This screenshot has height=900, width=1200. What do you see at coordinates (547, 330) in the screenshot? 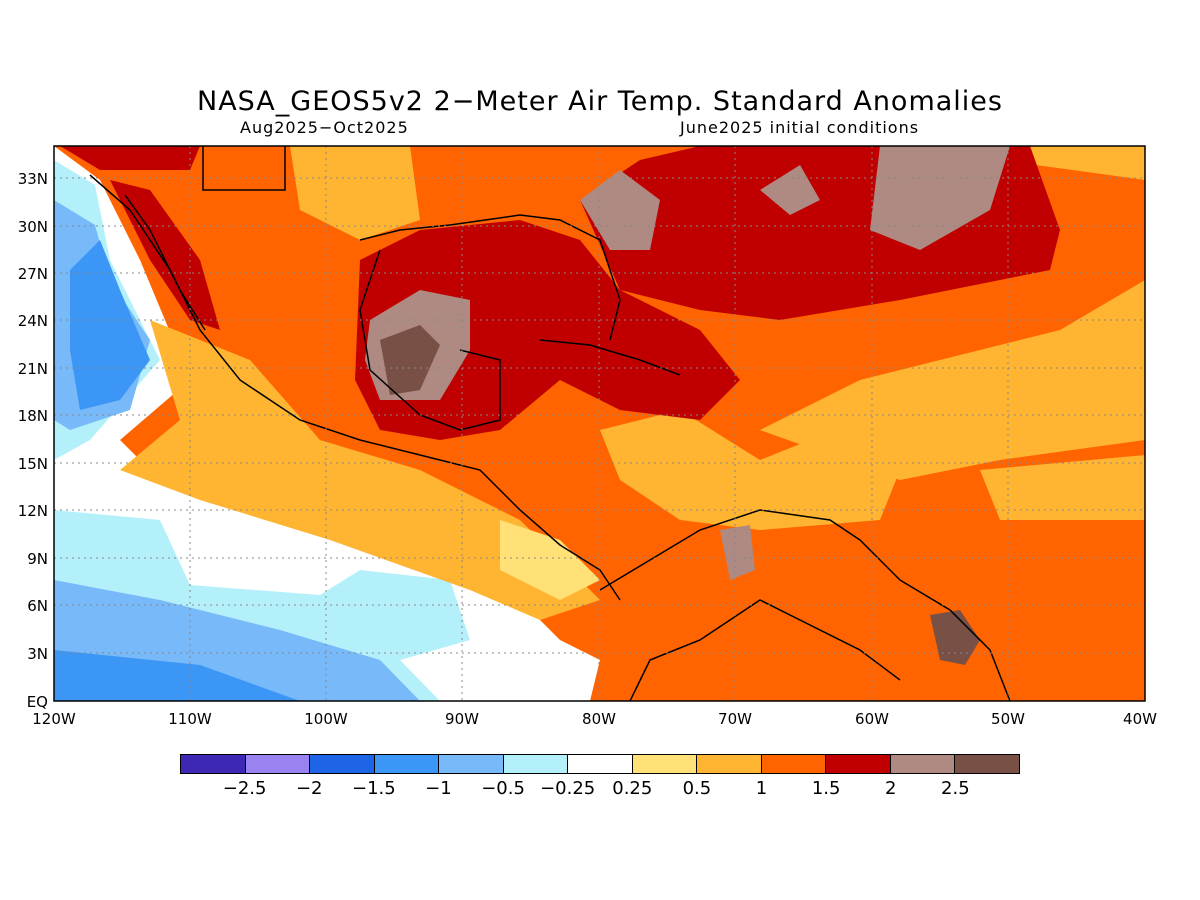
I see `gulf-dark-red` at bounding box center [547, 330].